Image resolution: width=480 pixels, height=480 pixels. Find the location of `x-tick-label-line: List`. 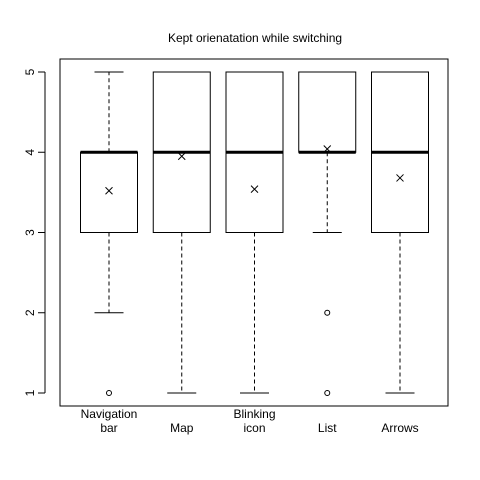

x-tick-label-line: List is located at coordinates (327, 428).